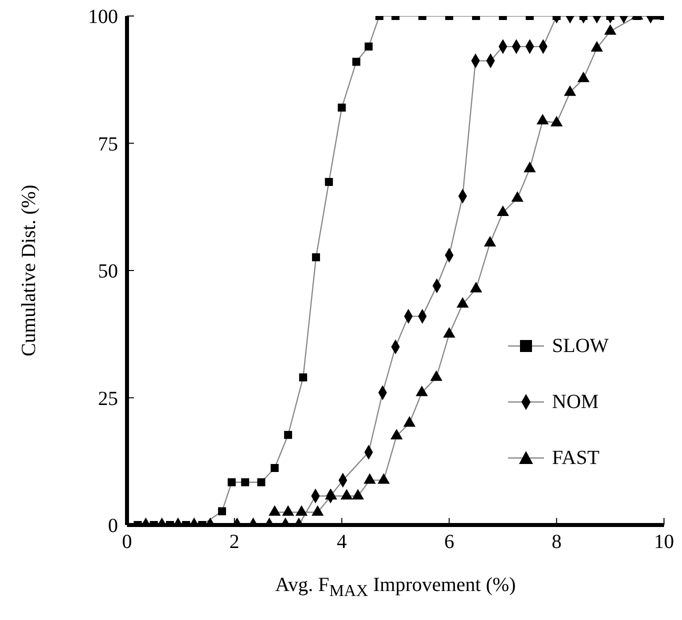  What do you see at coordinates (108, 271) in the screenshot?
I see `y-tick-label: 50` at bounding box center [108, 271].